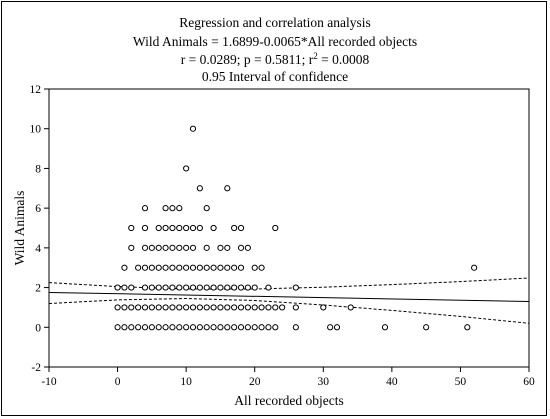 Image resolution: width=550 pixels, height=419 pixels. I want to click on y-tick-label: 8, so click(38, 169).